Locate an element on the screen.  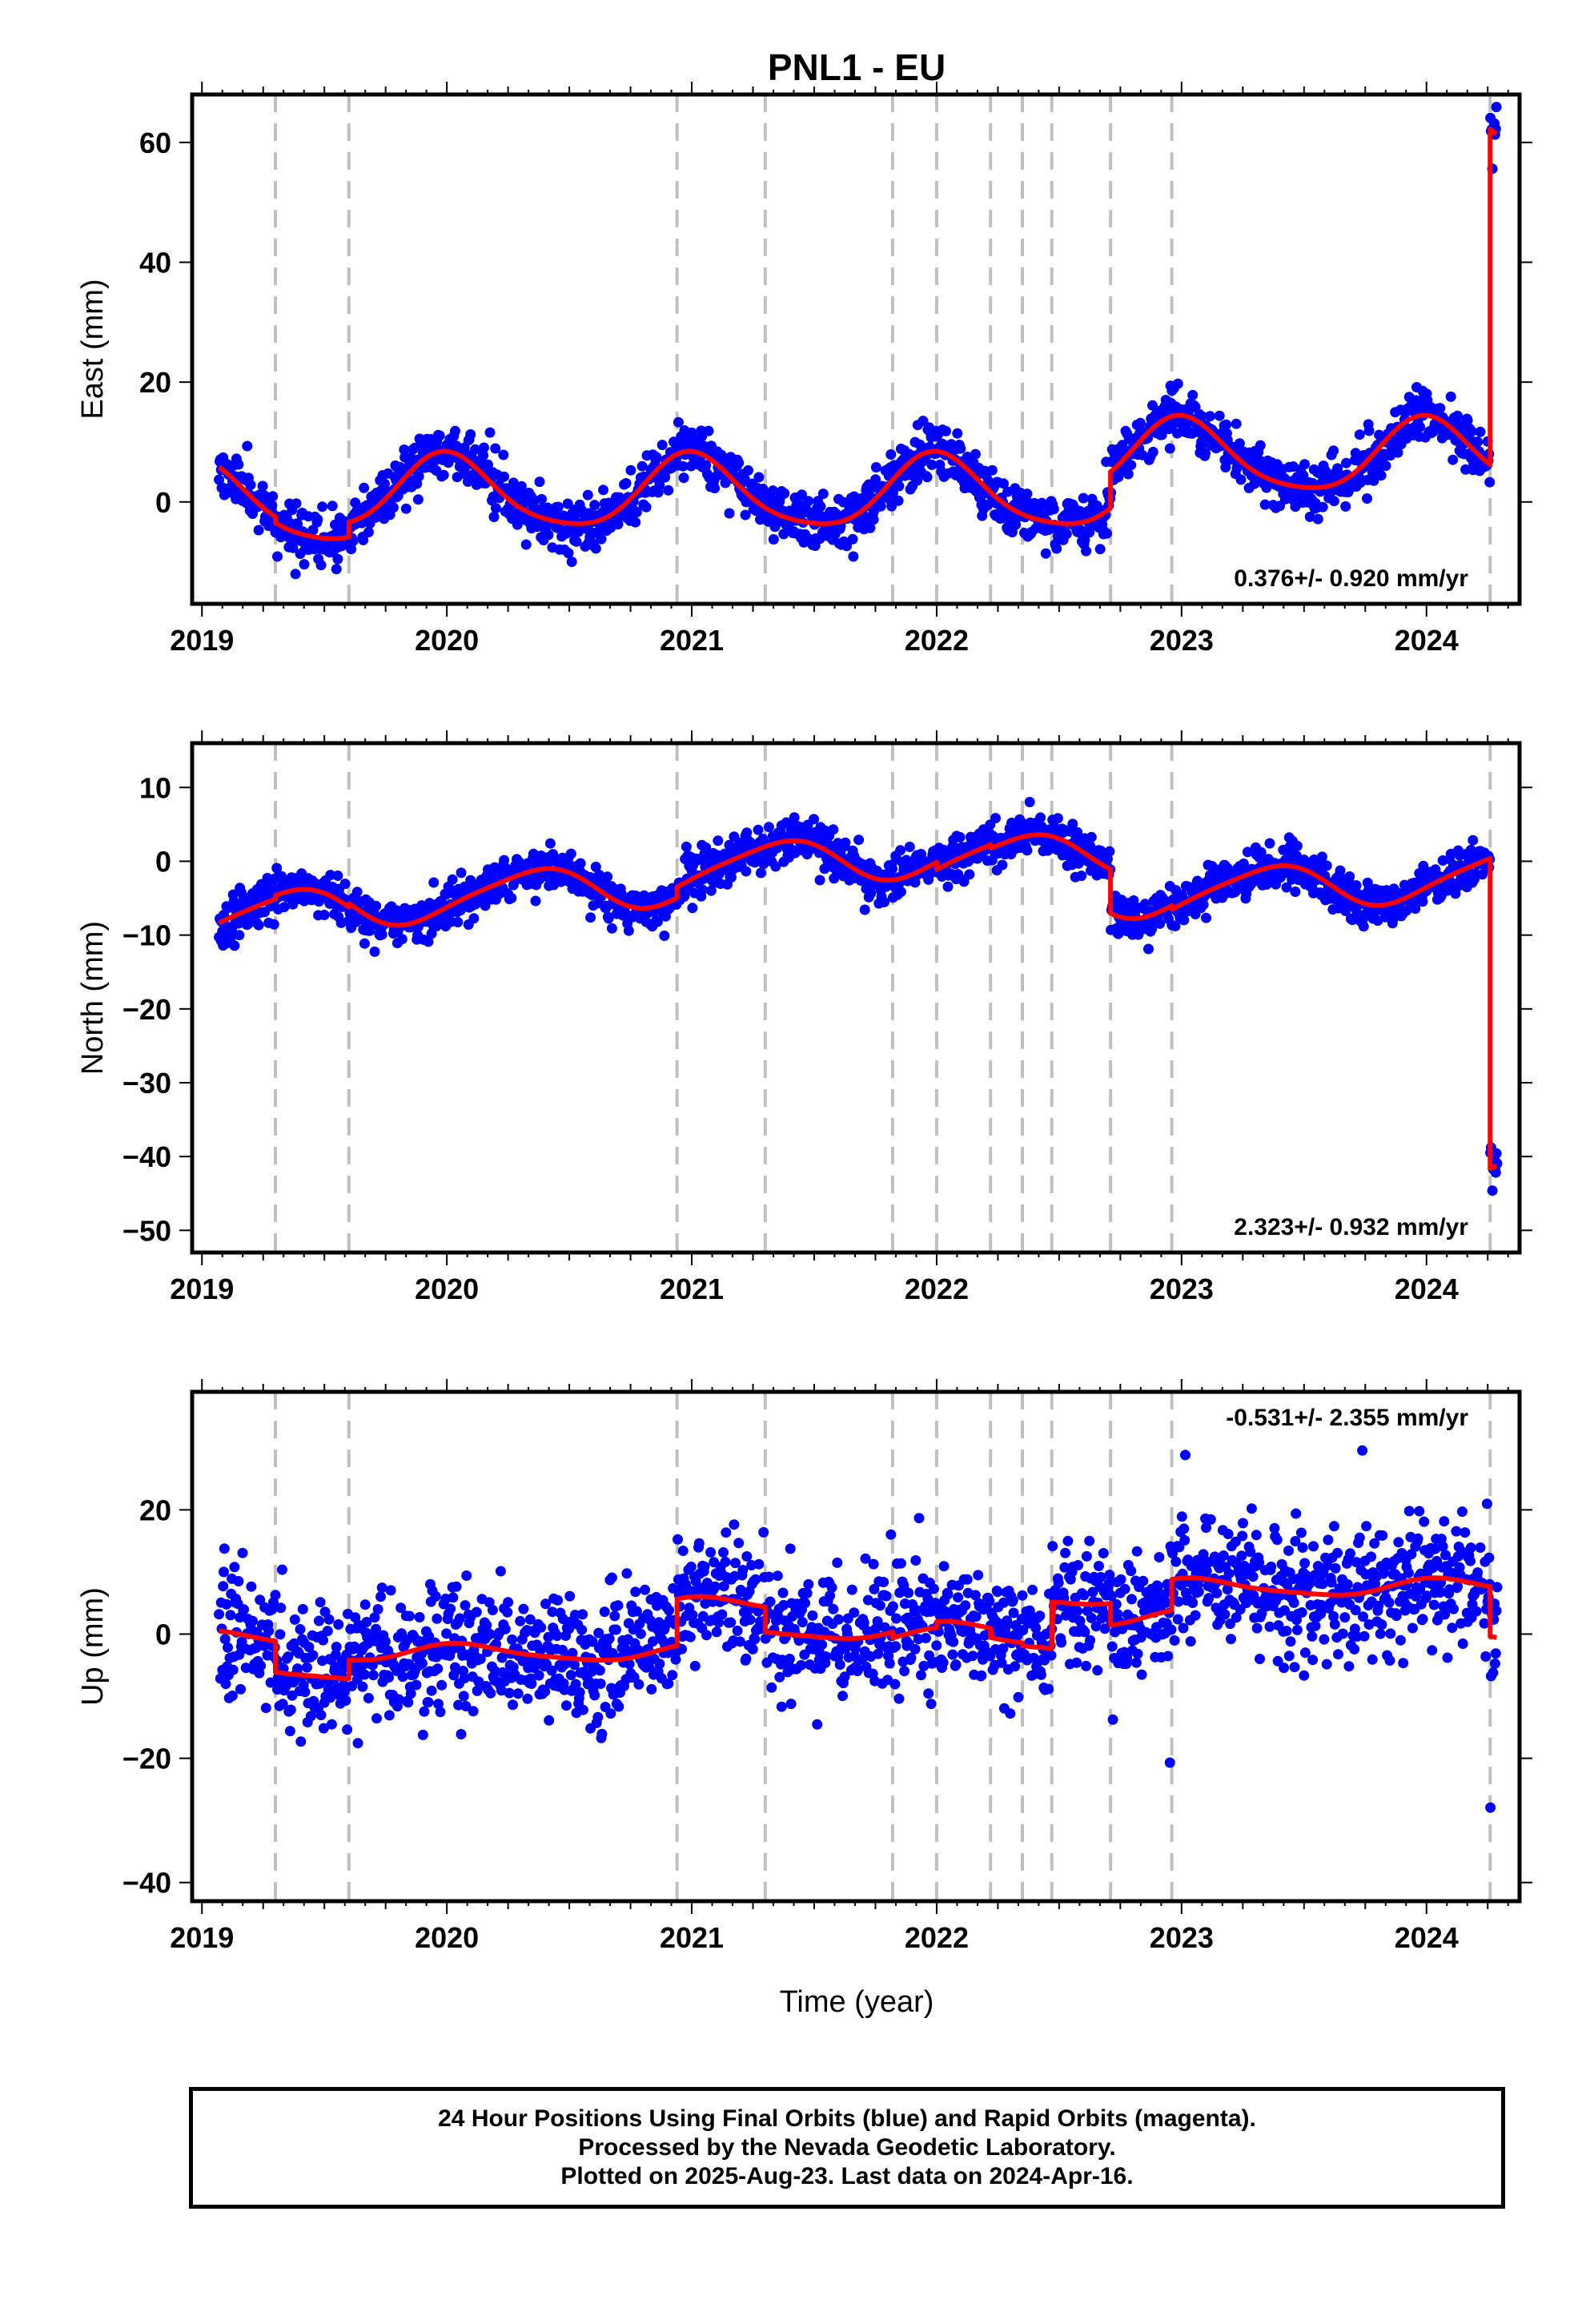
chart-title: PNL1 - EU is located at coordinates (857, 67).